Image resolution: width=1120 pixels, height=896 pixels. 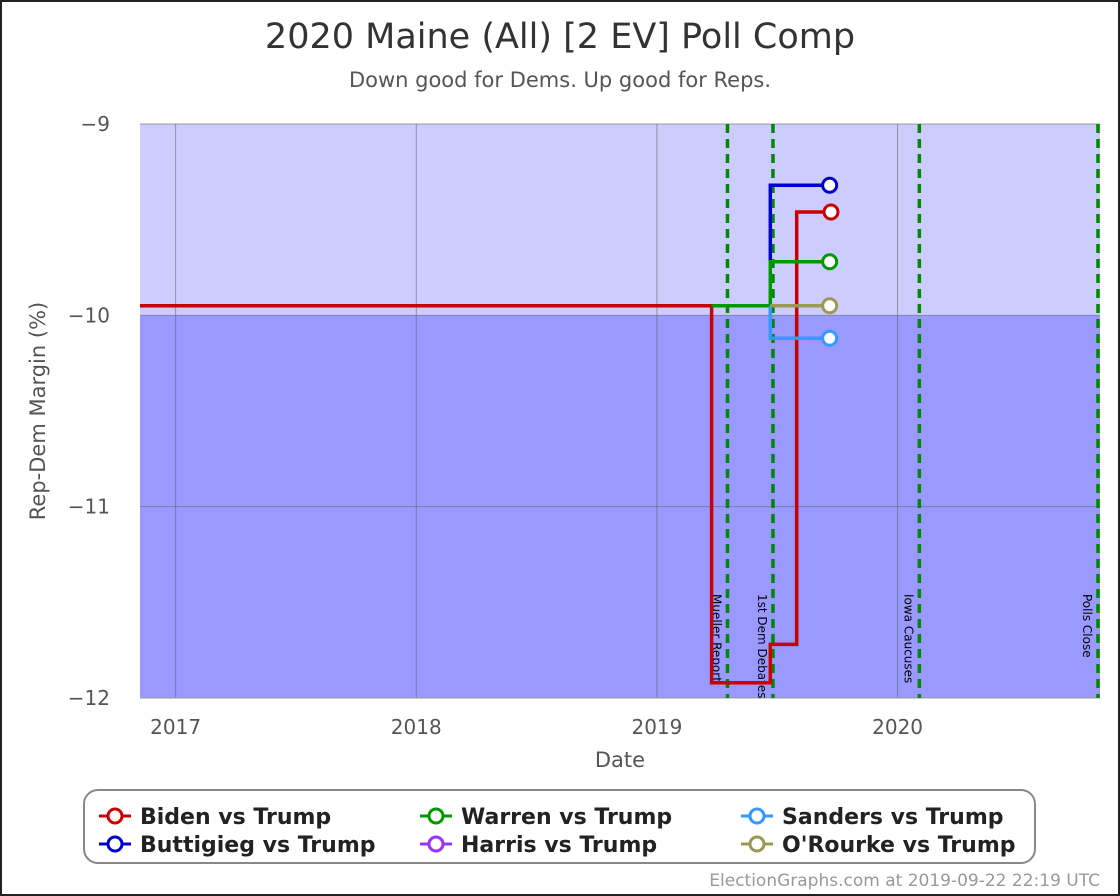 I want to click on event-label-1: 1st Dem Debates, so click(x=762, y=646).